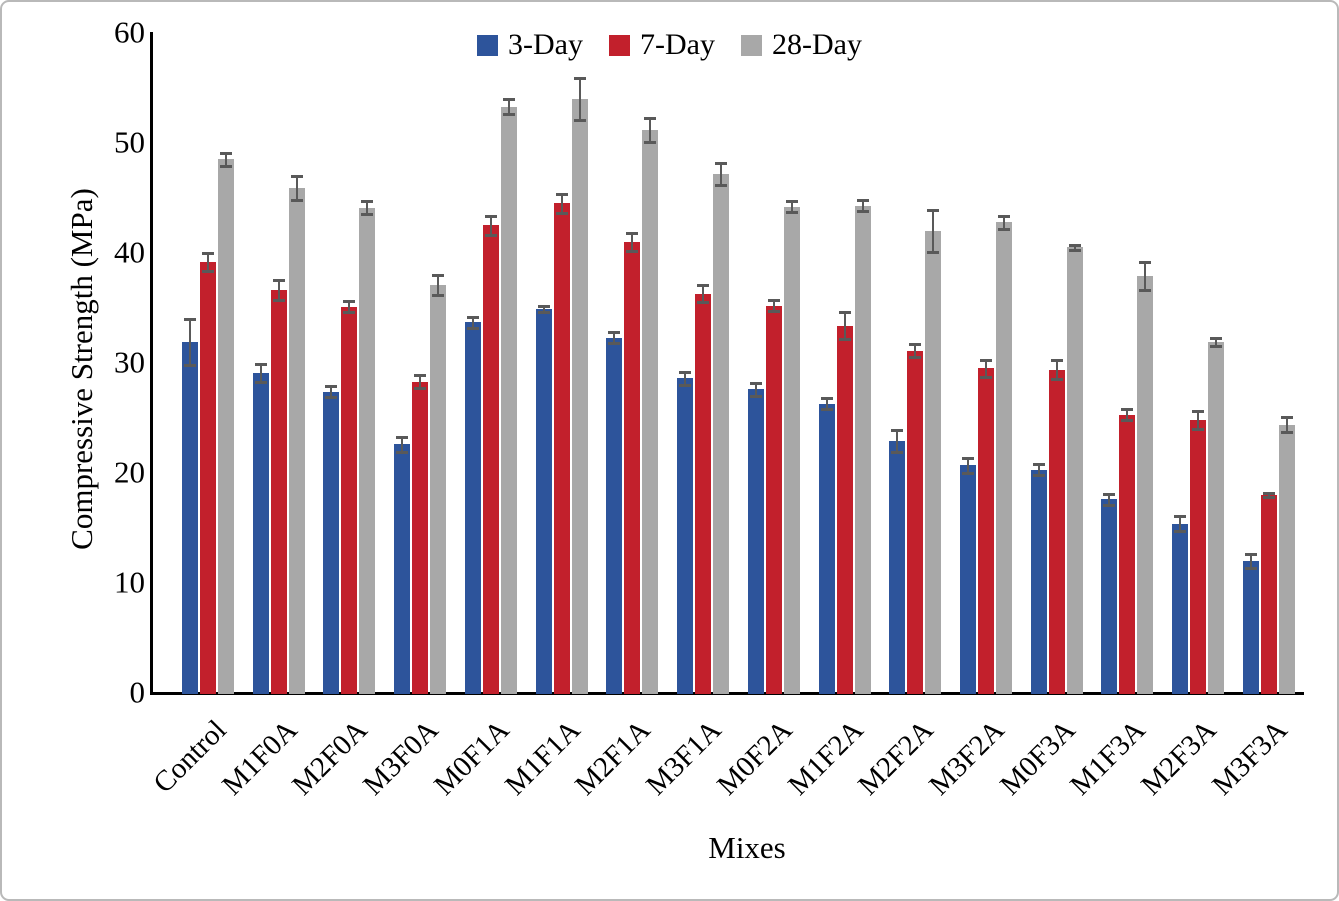 Image resolution: width=1339 pixels, height=901 pixels. I want to click on bar-28-day-m1f0a, so click(296, 441).